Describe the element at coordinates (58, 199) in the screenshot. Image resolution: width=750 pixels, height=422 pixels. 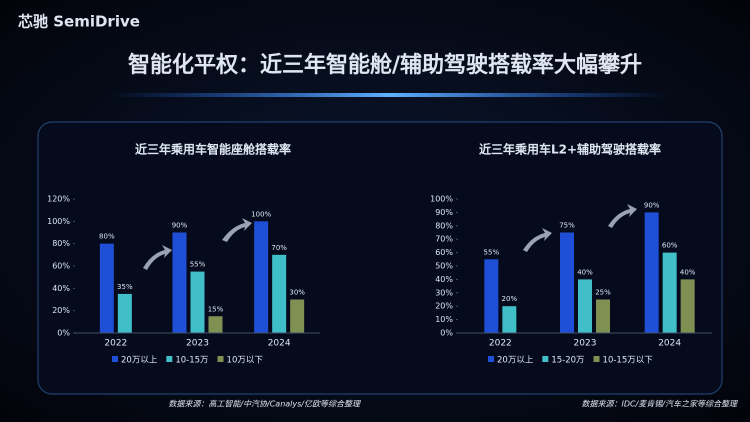
I see `y-tick-label: 120%` at that location.